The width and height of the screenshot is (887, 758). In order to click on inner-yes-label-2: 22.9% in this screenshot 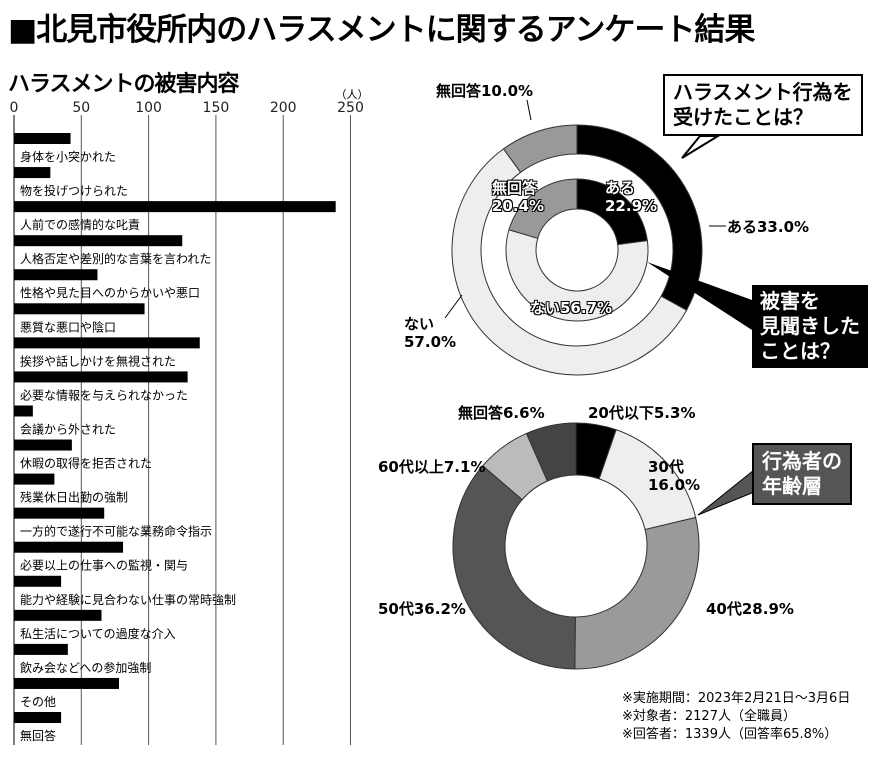, I will do `click(631, 206)`.